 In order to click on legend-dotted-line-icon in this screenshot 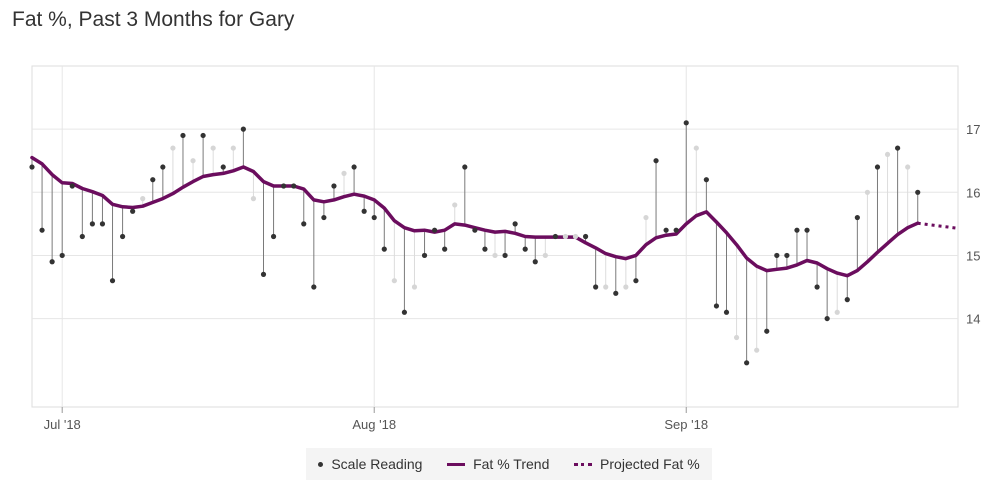, I will do `click(583, 464)`.